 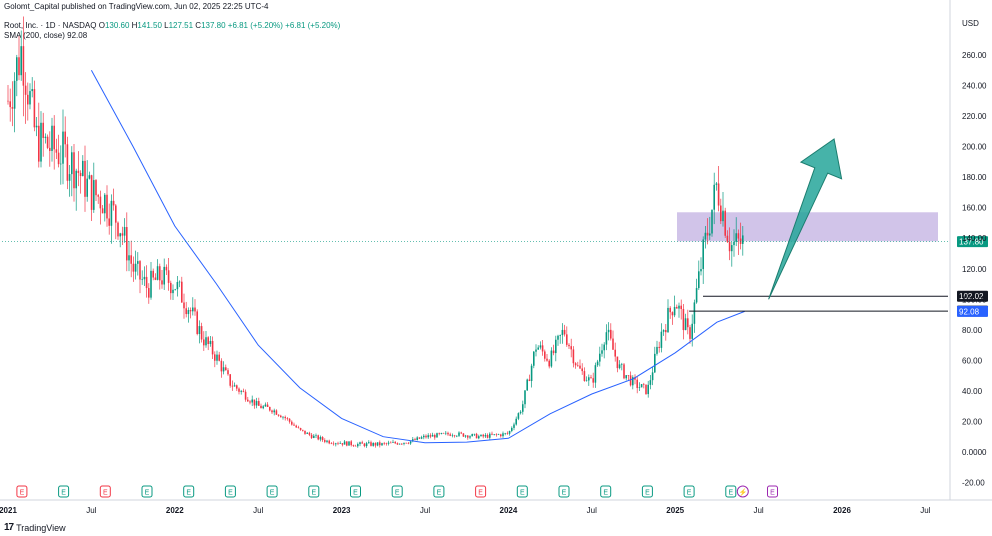 What do you see at coordinates (974, 177) in the screenshot?
I see `price-tick-label: 180.00` at bounding box center [974, 177].